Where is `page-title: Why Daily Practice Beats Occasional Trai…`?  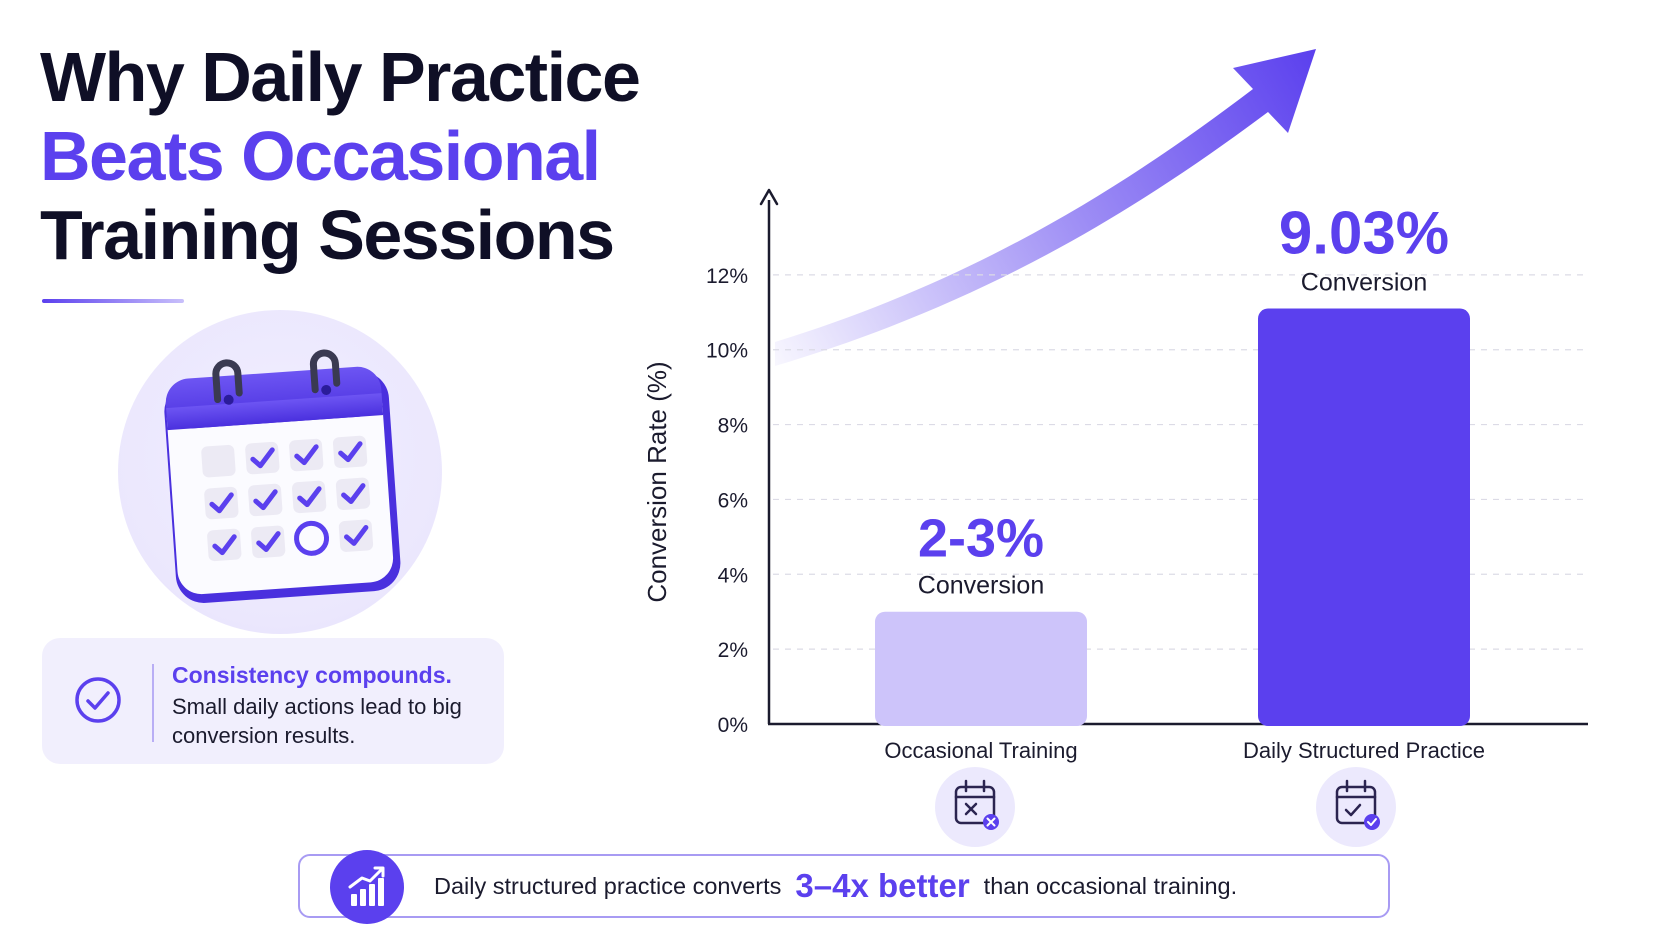
page-title: Why Daily Practice Beats Occasional Trai… is located at coordinates (340, 156).